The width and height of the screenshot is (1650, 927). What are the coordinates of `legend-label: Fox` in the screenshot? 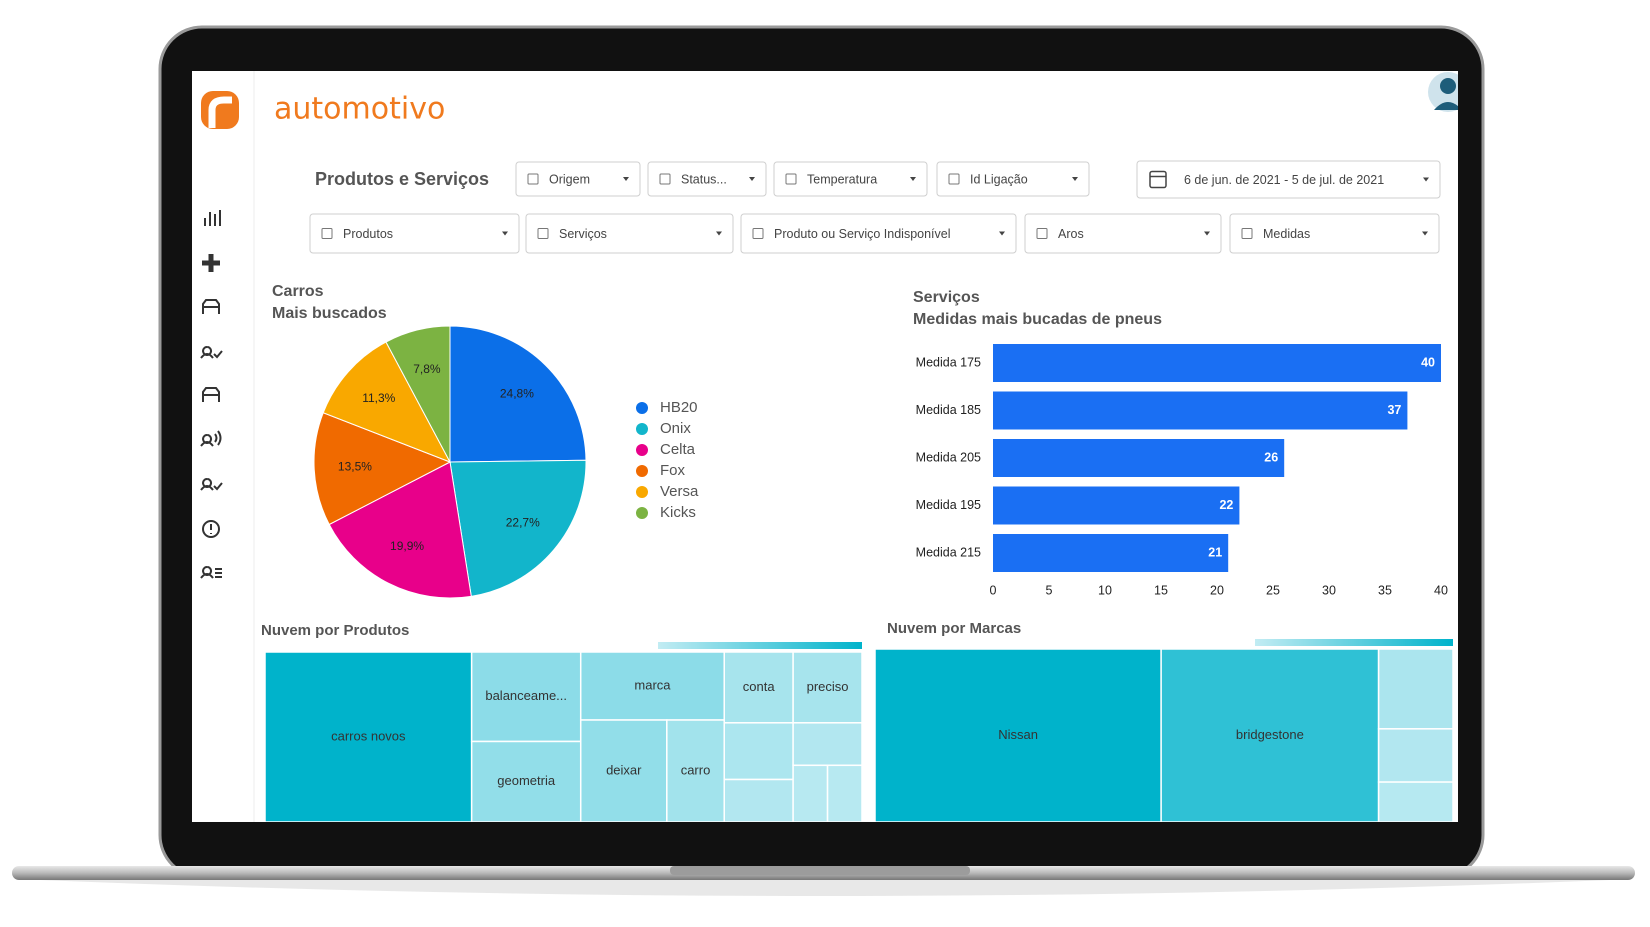 It's located at (673, 470).